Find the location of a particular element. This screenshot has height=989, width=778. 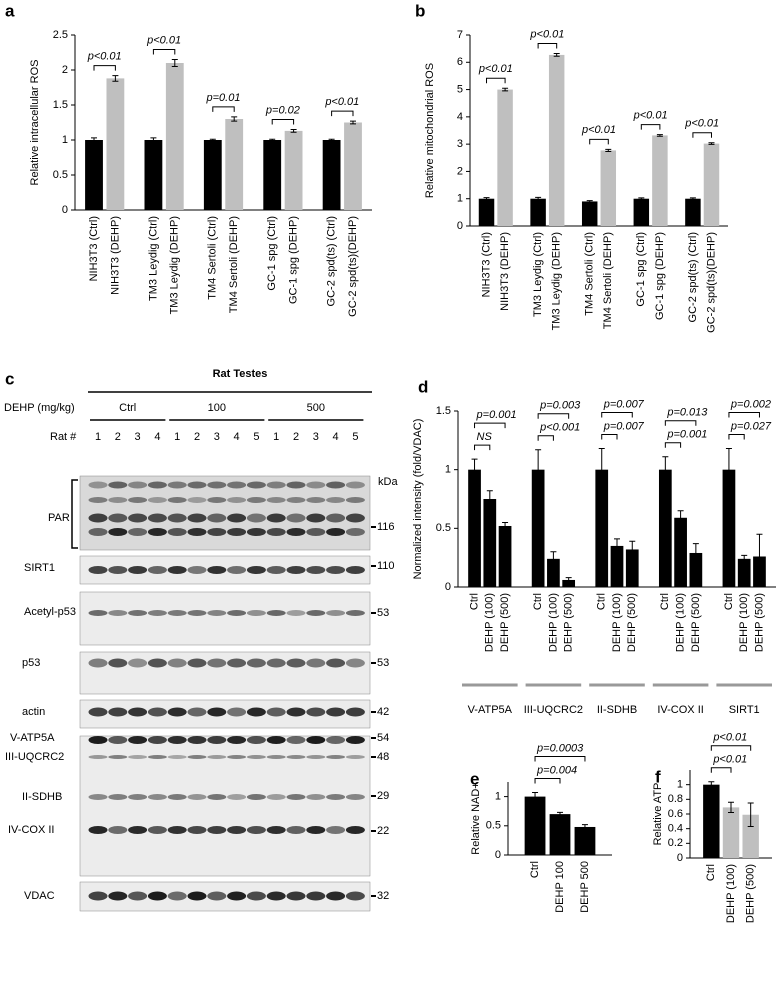

x-tick-label: GC-2 spd(ts) (Ctrl) is located at coordinates (693, 277).